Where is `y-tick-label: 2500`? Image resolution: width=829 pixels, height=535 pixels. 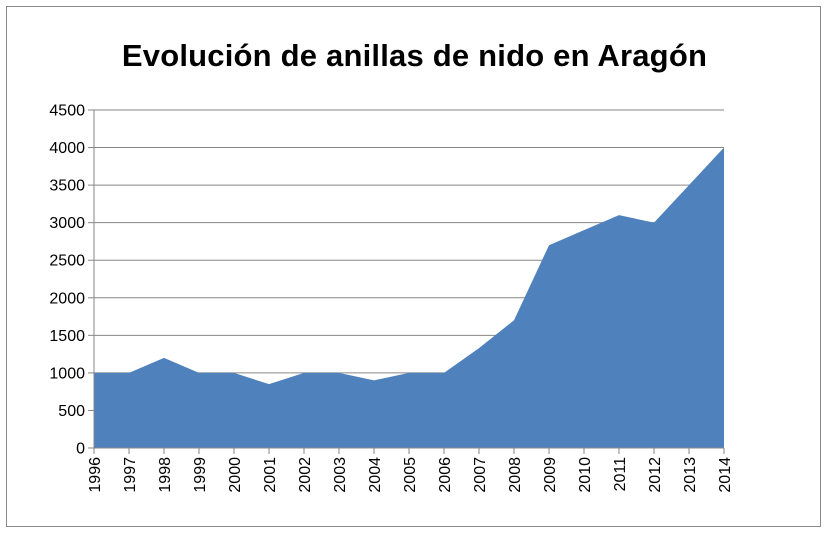
y-tick-label: 2500 is located at coordinates (67, 261).